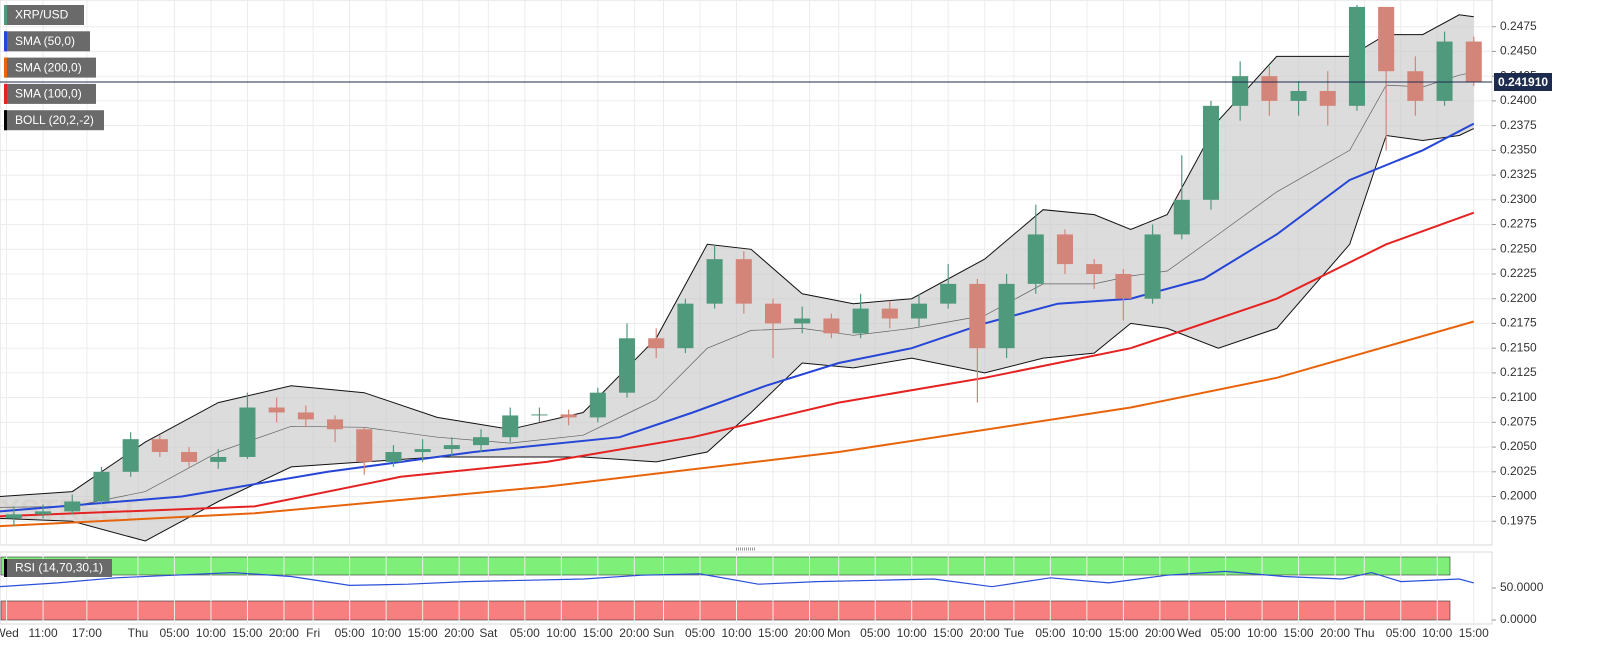  I want to click on legend-label: SMA (200,0), so click(48, 67).